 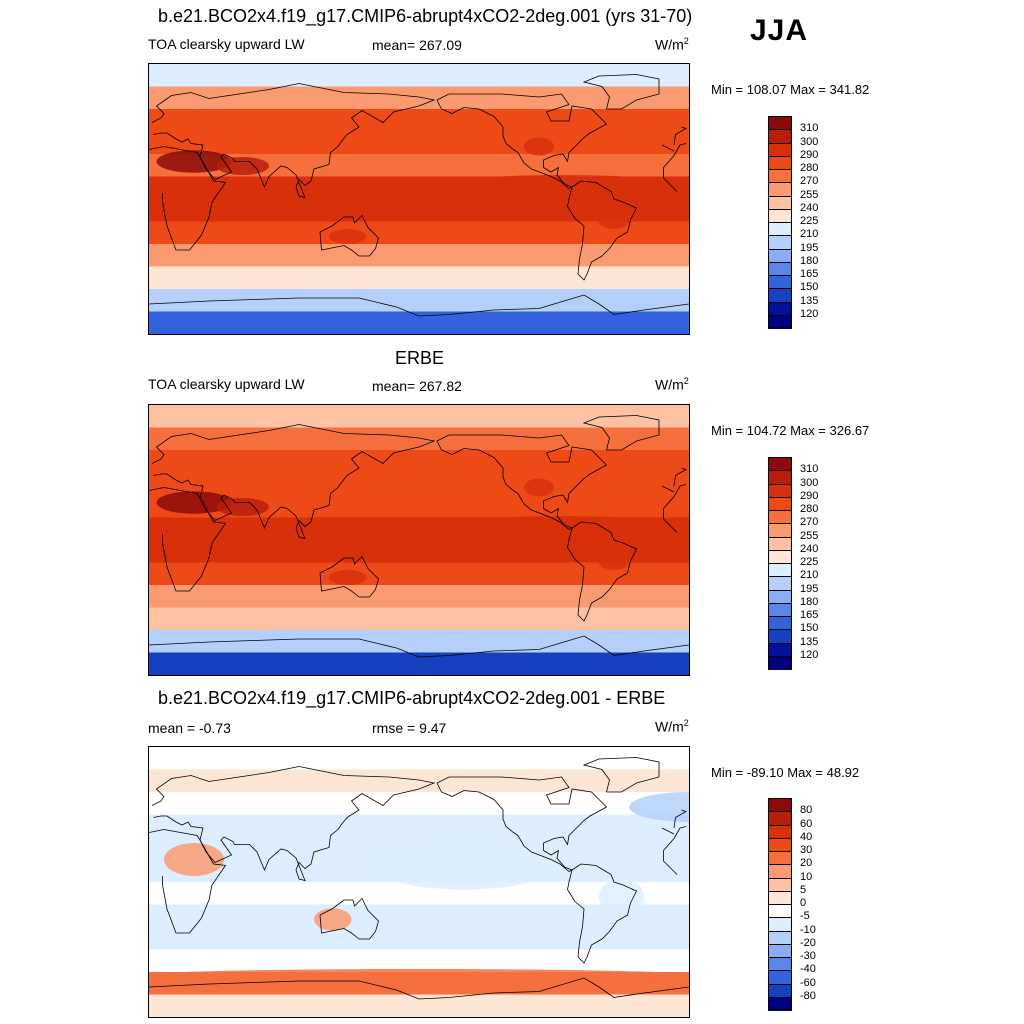 I want to click on colorbar-tick-label: 150, so click(x=809, y=287).